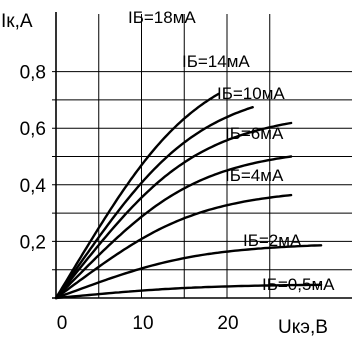 Image resolution: width=358 pixels, height=340 pixels. Describe the element at coordinates (254, 133) in the screenshot. I see `curve-label: IБ=6мА` at that location.